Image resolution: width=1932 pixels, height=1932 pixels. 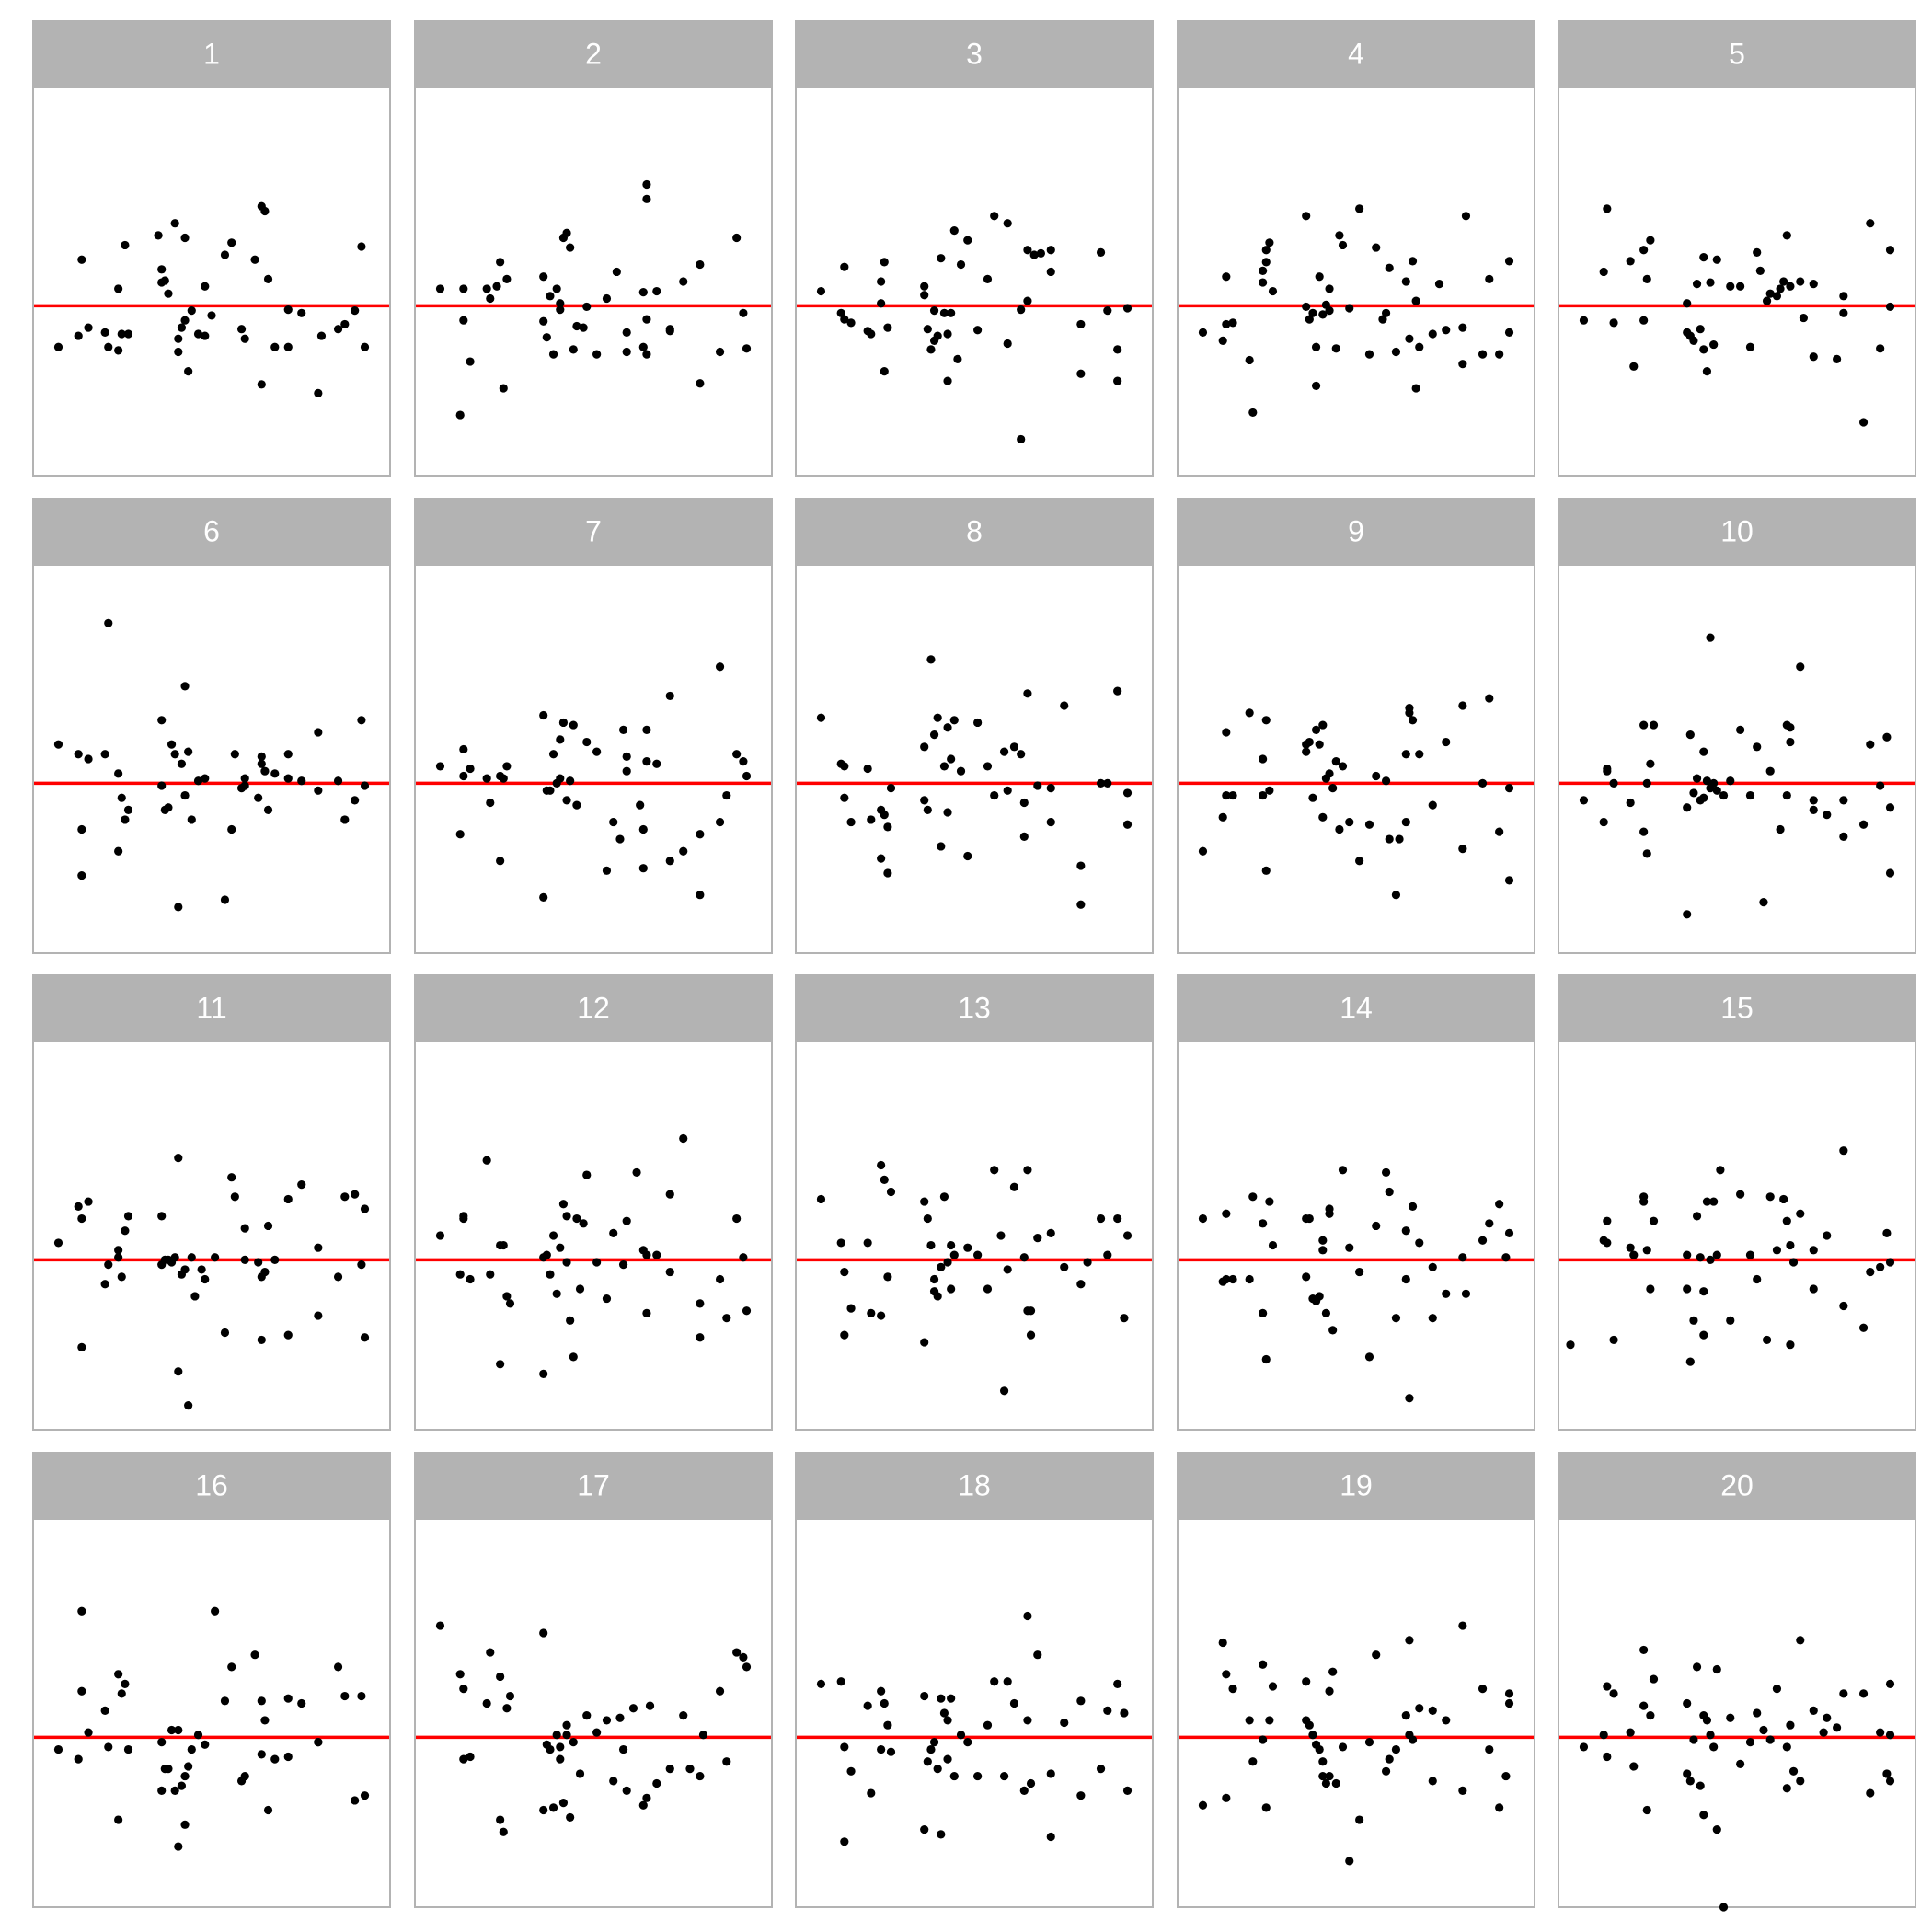 What do you see at coordinates (1737, 248) in the screenshot?
I see `panel-5: 5` at bounding box center [1737, 248].